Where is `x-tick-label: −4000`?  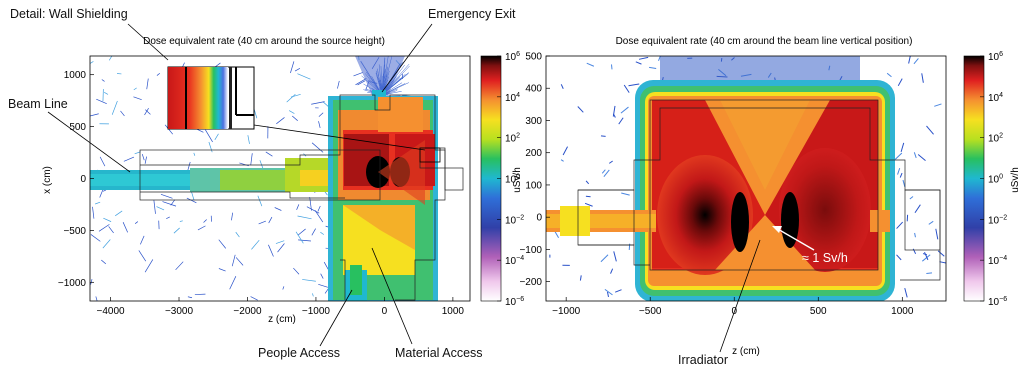 x-tick-label: −4000 is located at coordinates (110, 311).